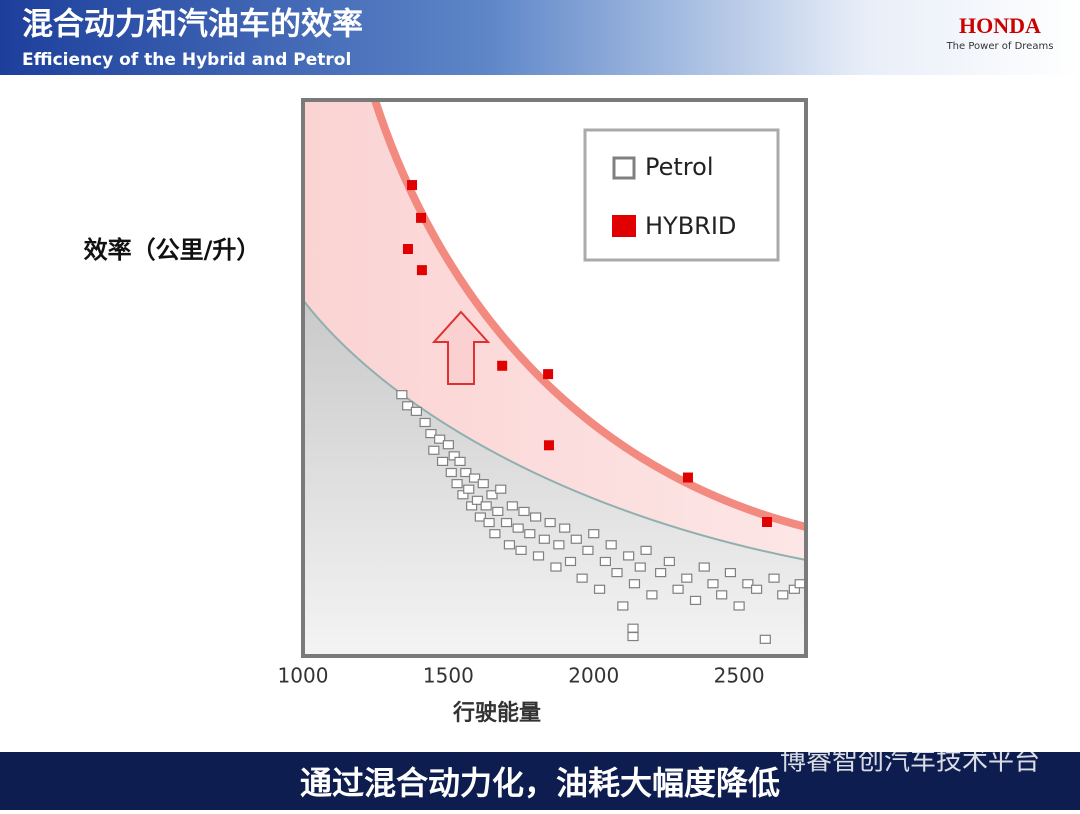 This screenshot has width=1080, height=814. Describe the element at coordinates (1000, 46) in the screenshot. I see `brand-slogan: The Power of Dreams` at that location.